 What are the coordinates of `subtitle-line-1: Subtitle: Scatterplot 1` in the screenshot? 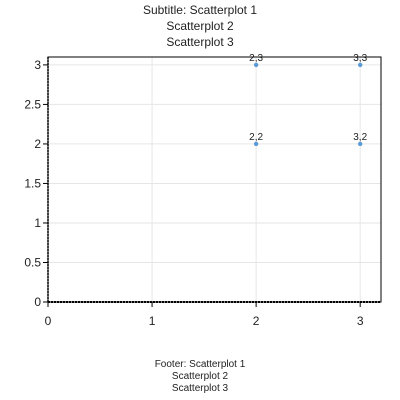 It's located at (200, 10).